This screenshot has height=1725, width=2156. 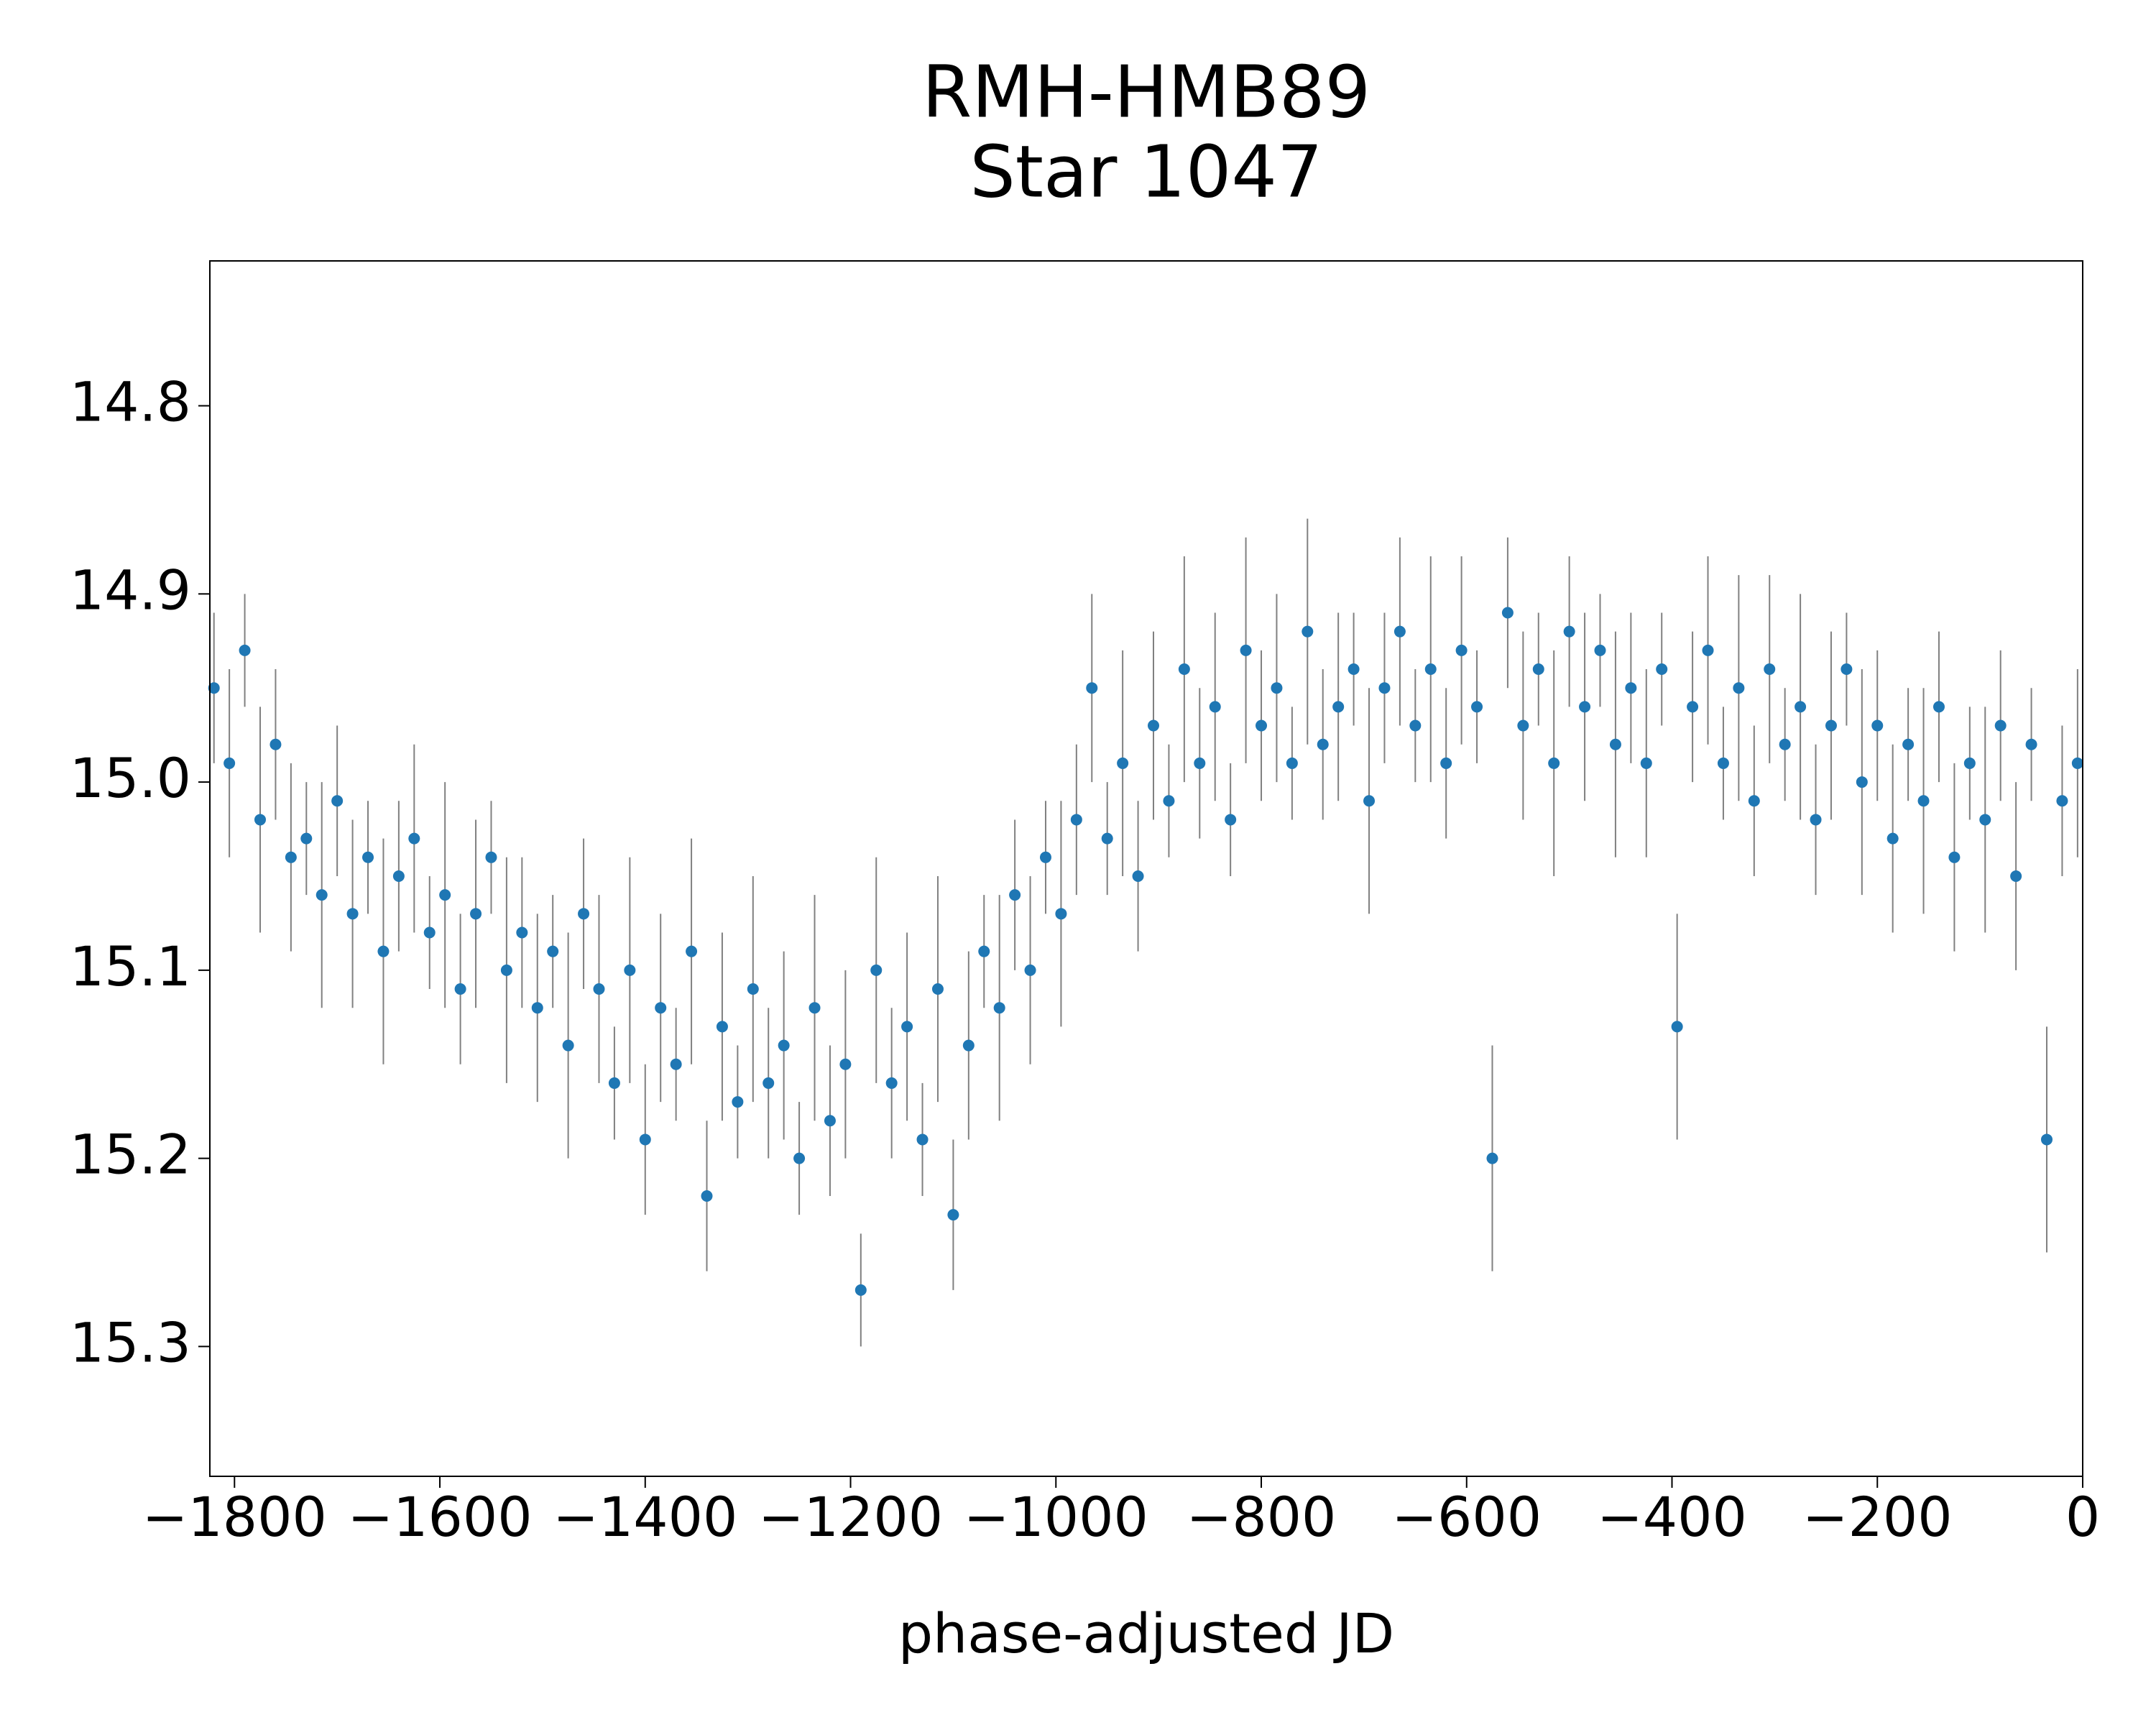 What do you see at coordinates (1878, 1517) in the screenshot?
I see `x-tick-label: −200` at bounding box center [1878, 1517].